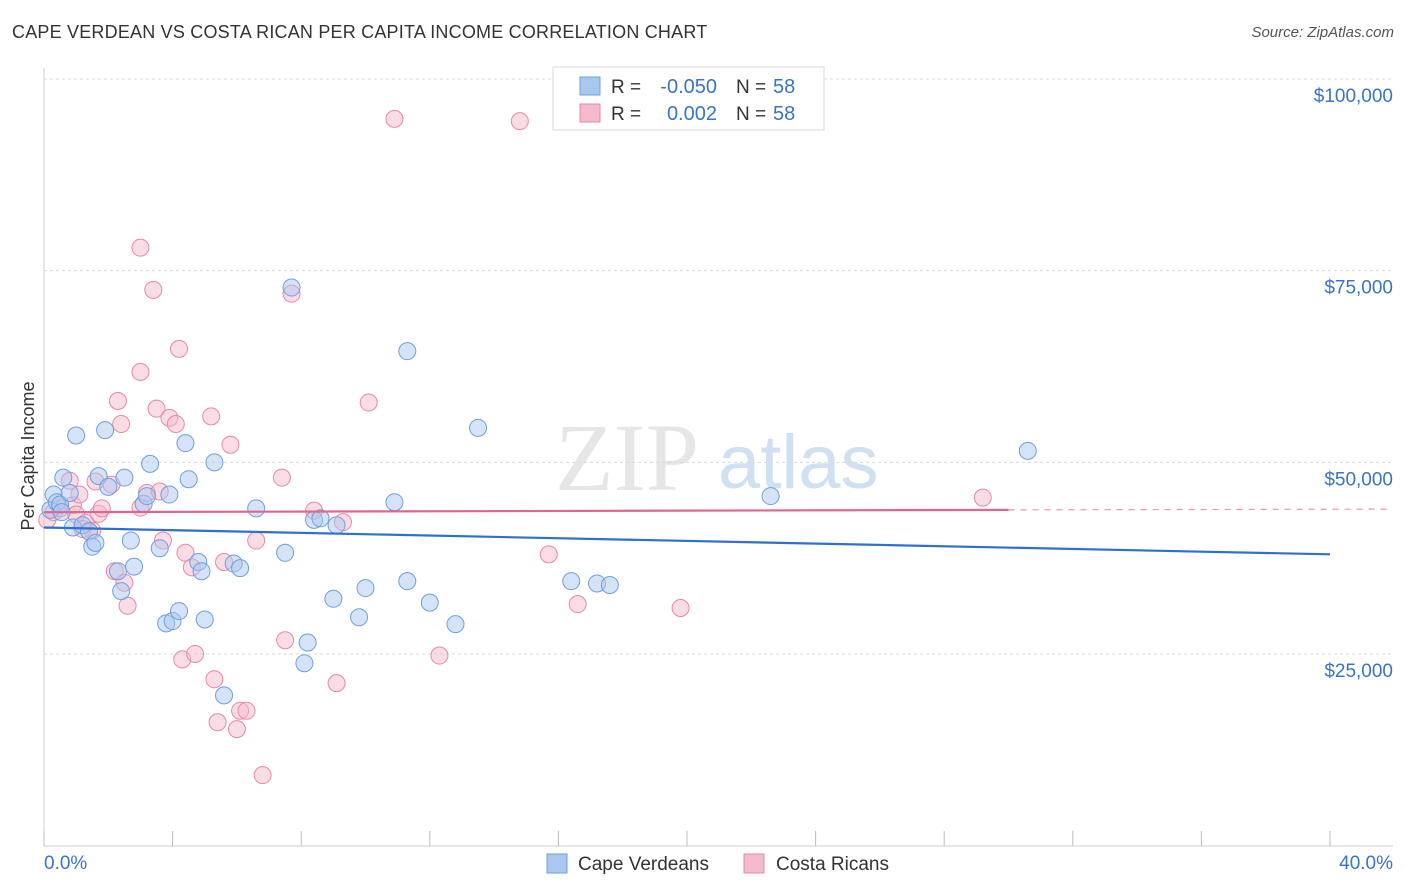 This screenshot has width=1406, height=892. Describe the element at coordinates (687, 541) in the screenshot. I see `cape-verdeans-trend-line` at that location.